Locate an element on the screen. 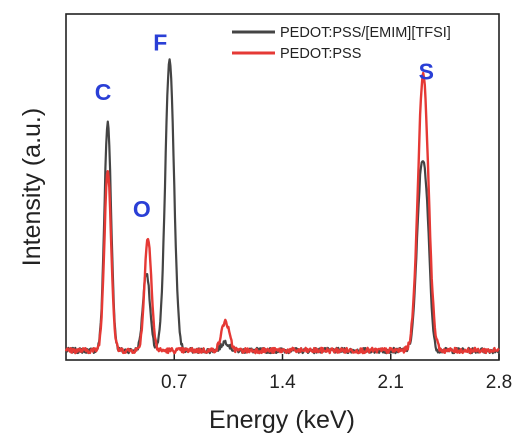  x-axis-title: Energy (keV) is located at coordinates (282, 420).